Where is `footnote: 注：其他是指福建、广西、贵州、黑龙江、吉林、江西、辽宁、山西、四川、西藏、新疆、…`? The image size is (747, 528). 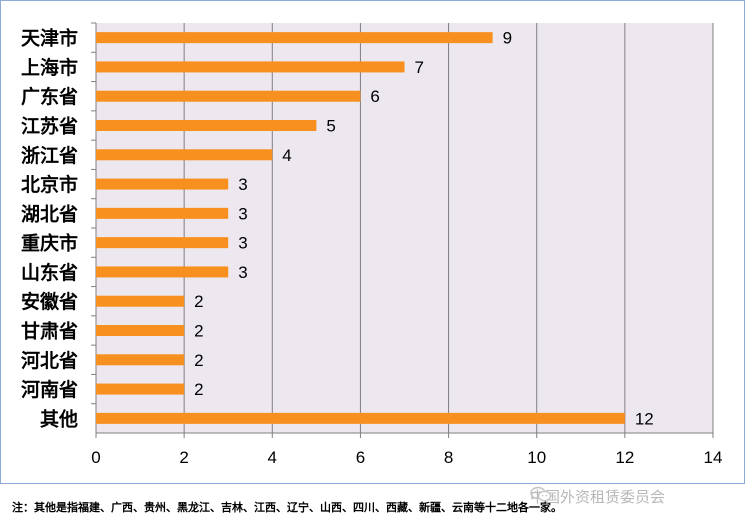
footnote: 注：其他是指福建、广西、贵州、黑龙江、吉林、江西、辽宁、山西、四川、西藏、新疆、… is located at coordinates (287, 507).